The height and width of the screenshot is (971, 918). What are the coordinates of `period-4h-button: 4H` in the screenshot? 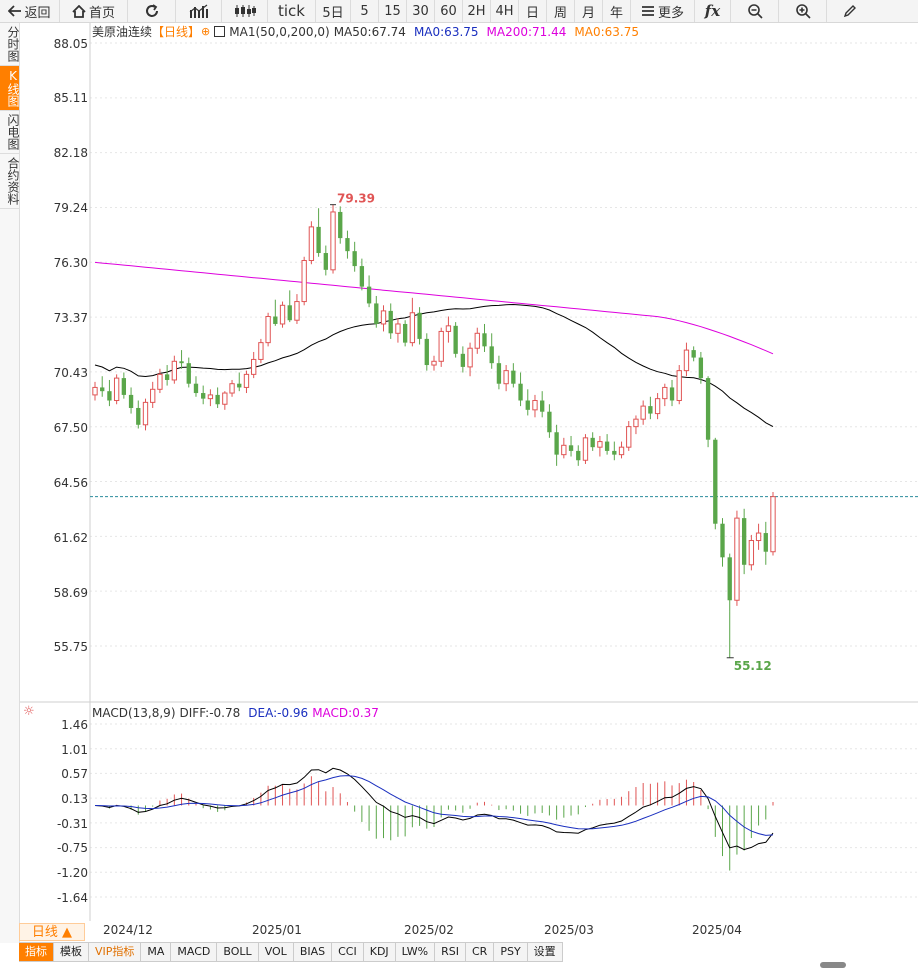 It's located at (505, 11).